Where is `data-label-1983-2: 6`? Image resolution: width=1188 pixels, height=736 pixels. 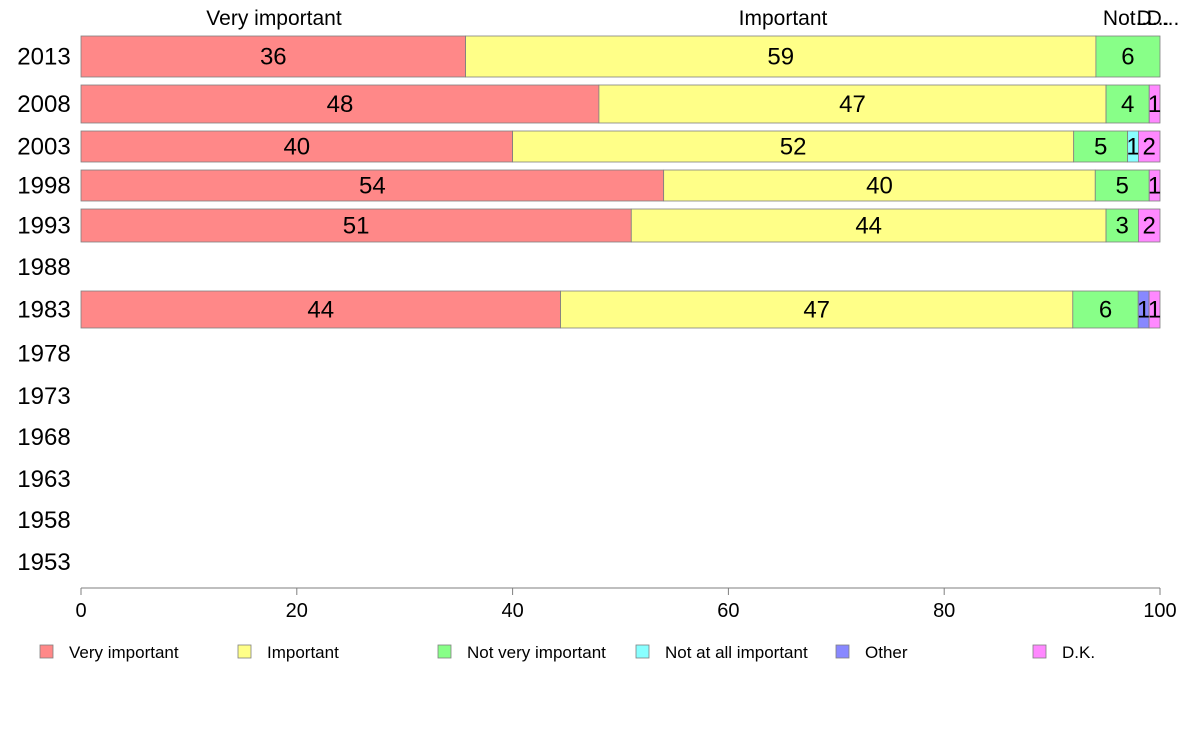 data-label-1983-2: 6 is located at coordinates (1105, 310).